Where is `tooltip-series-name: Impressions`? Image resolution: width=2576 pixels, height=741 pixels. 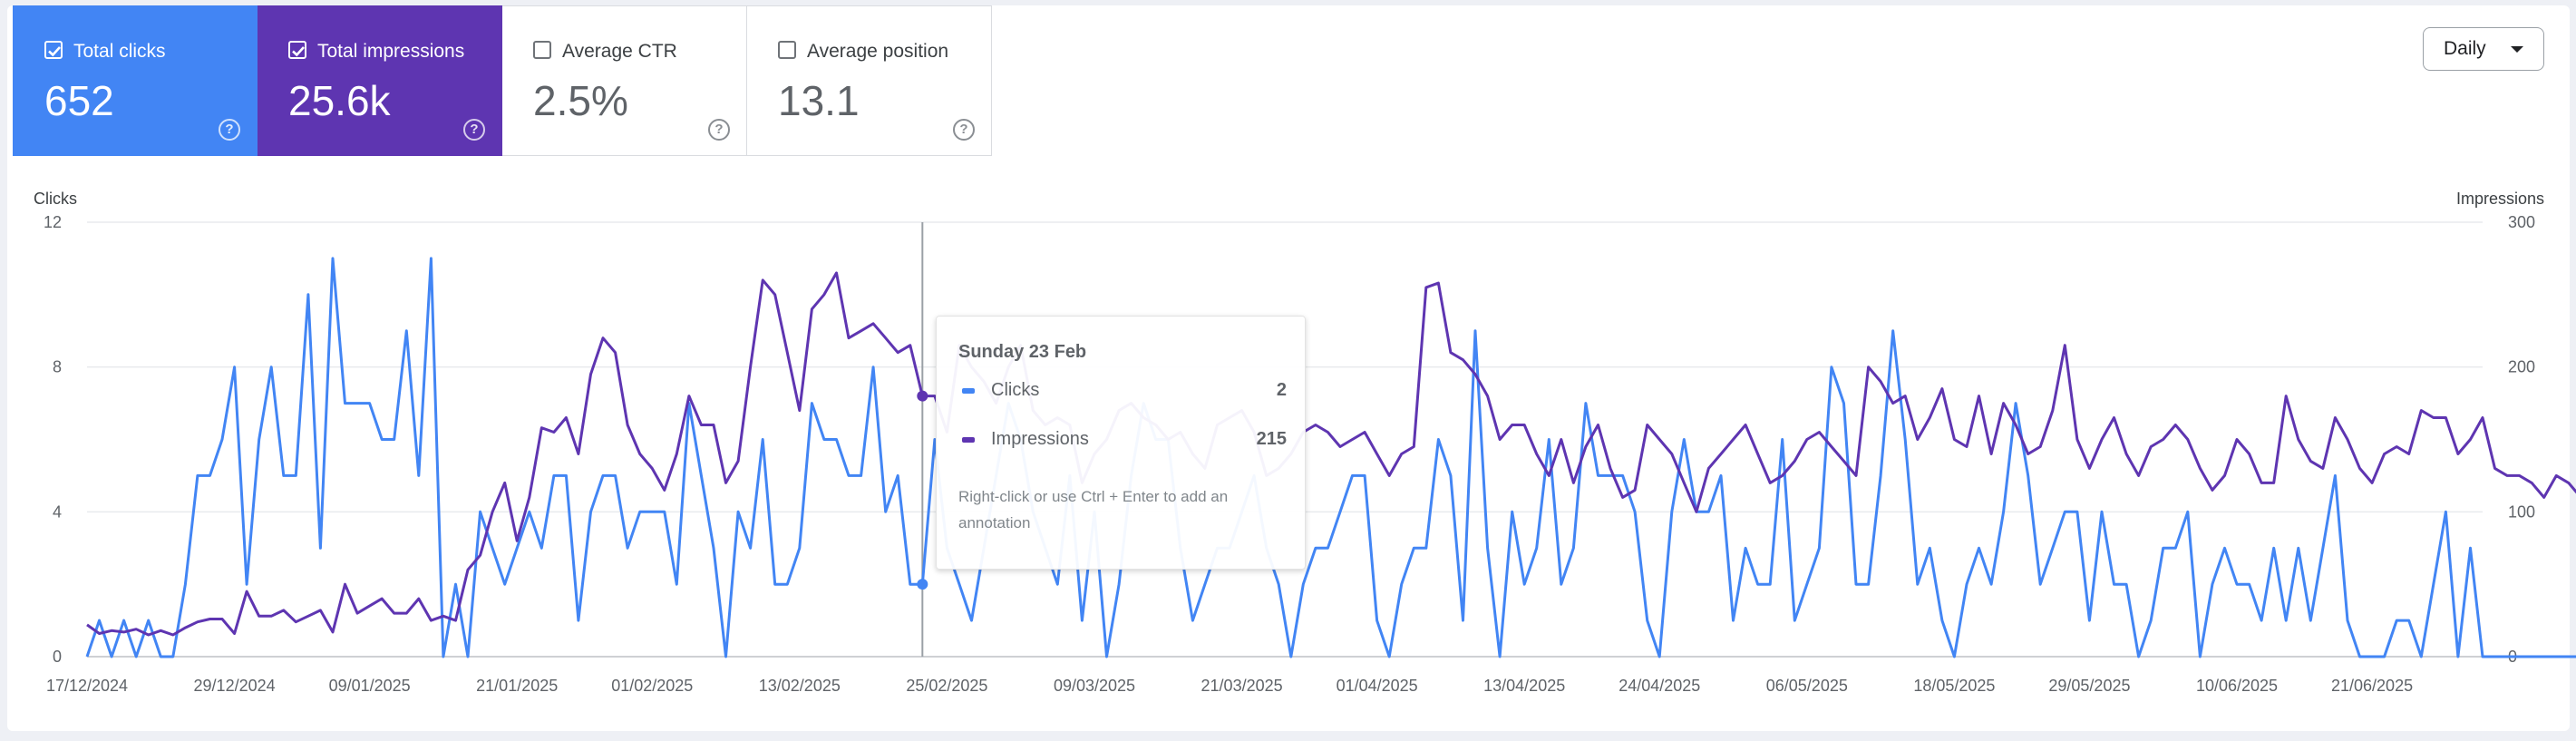 tooltip-series-name: Impressions is located at coordinates (1040, 439).